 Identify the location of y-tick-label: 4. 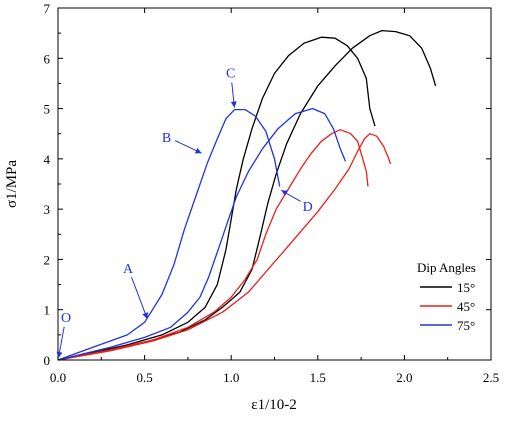
(47, 159).